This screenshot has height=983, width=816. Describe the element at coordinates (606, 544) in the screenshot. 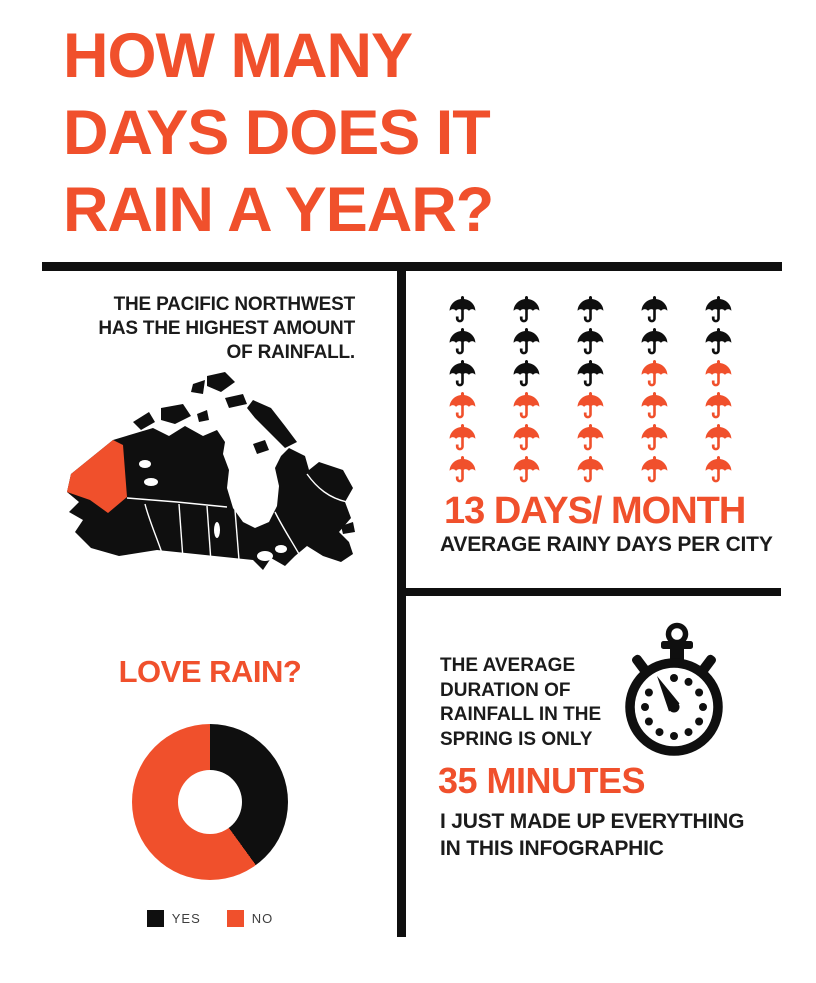

I see `rainy-days-subheadline: AVERAGE RAINY DAYS PER CITY` at that location.